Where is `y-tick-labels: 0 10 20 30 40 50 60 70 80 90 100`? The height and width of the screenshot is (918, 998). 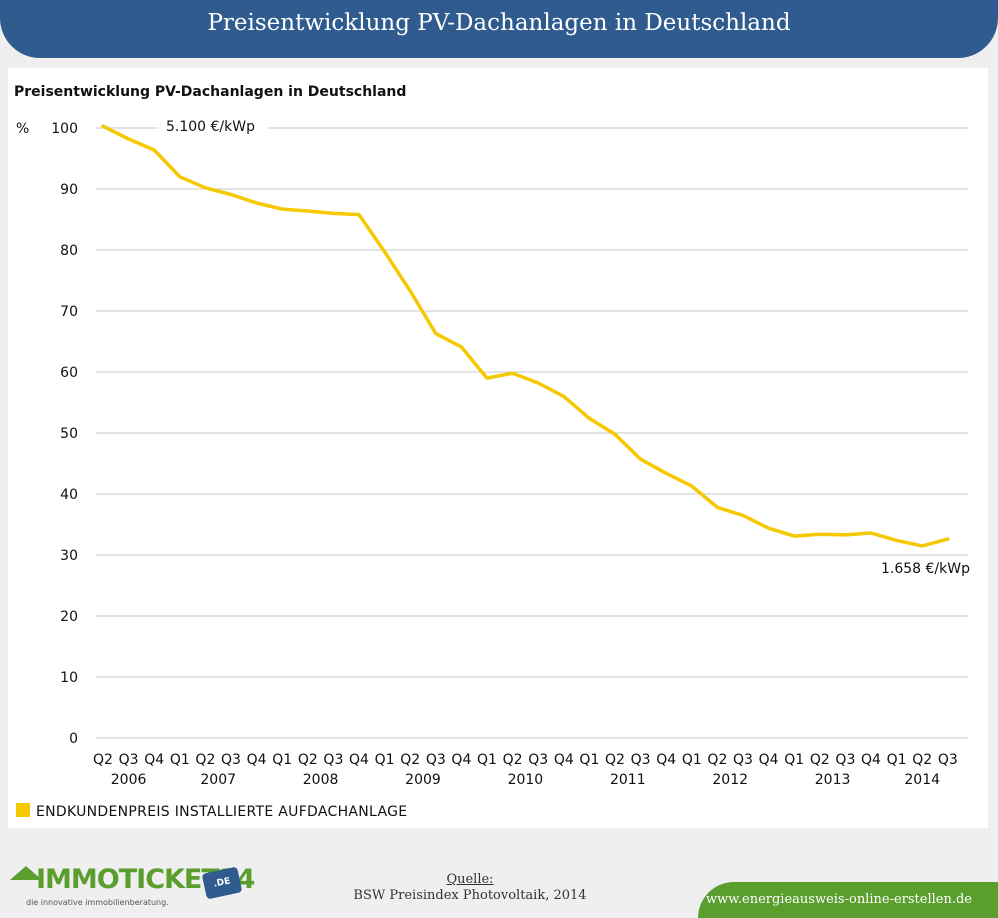
y-tick-labels: 0 10 20 30 40 50 60 70 80 90 100 is located at coordinates (64, 434).